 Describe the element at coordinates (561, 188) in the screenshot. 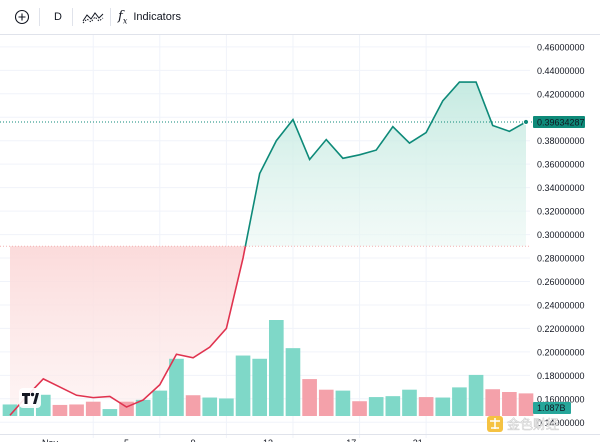

I see `price-tick-label: 0.34000000` at that location.